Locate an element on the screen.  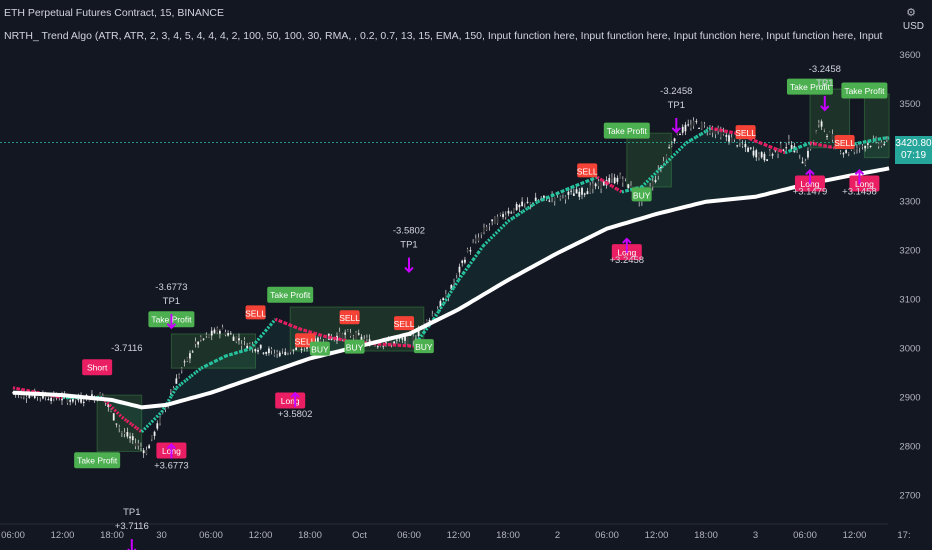
y-tick-label: 3000 is located at coordinates (909, 349).